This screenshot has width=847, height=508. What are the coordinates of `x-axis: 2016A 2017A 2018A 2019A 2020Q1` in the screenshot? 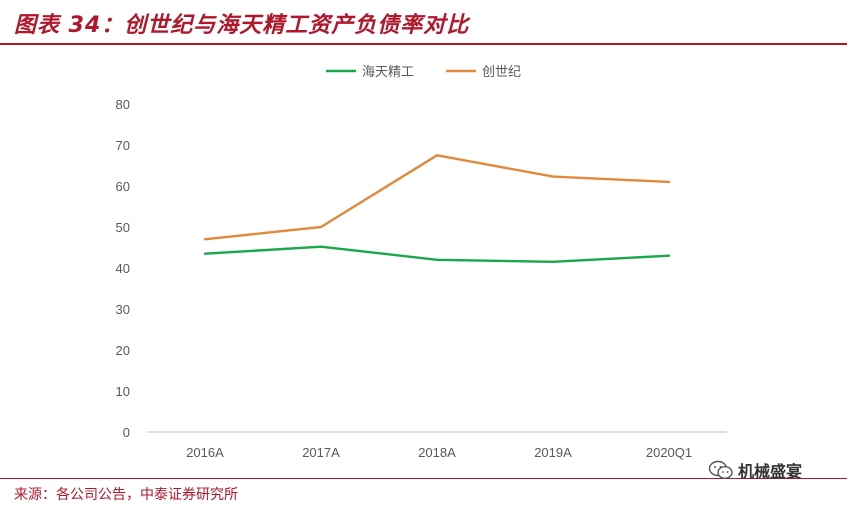 It's located at (437, 445).